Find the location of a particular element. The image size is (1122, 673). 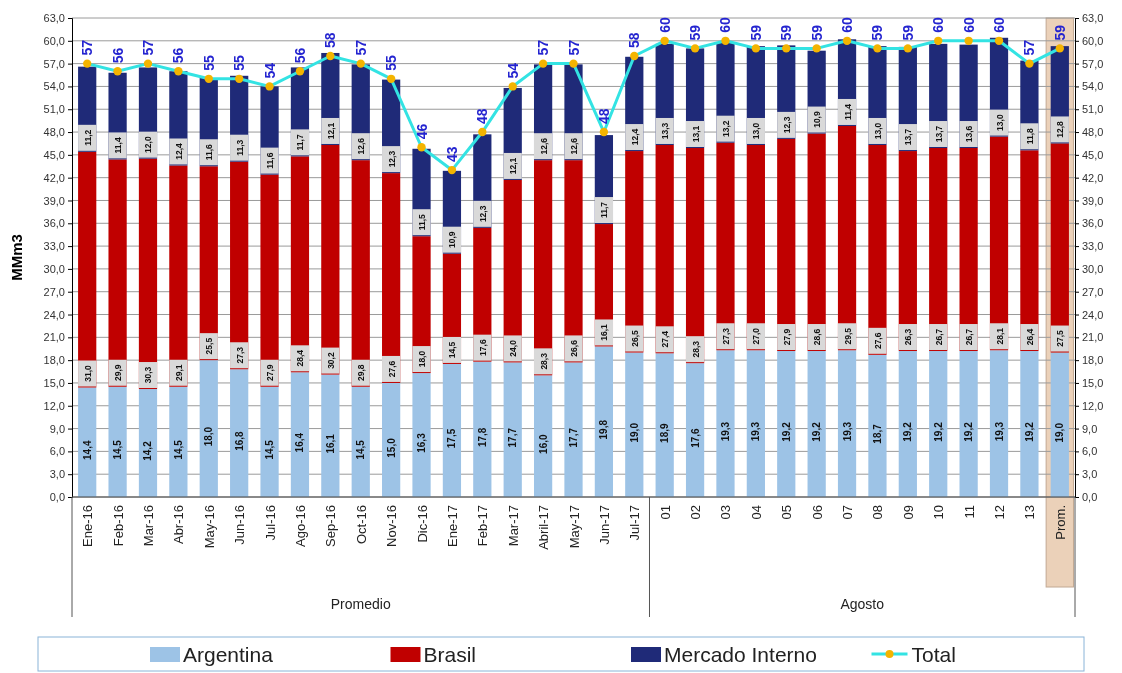

data-label: 14,2 is located at coordinates (148, 450).